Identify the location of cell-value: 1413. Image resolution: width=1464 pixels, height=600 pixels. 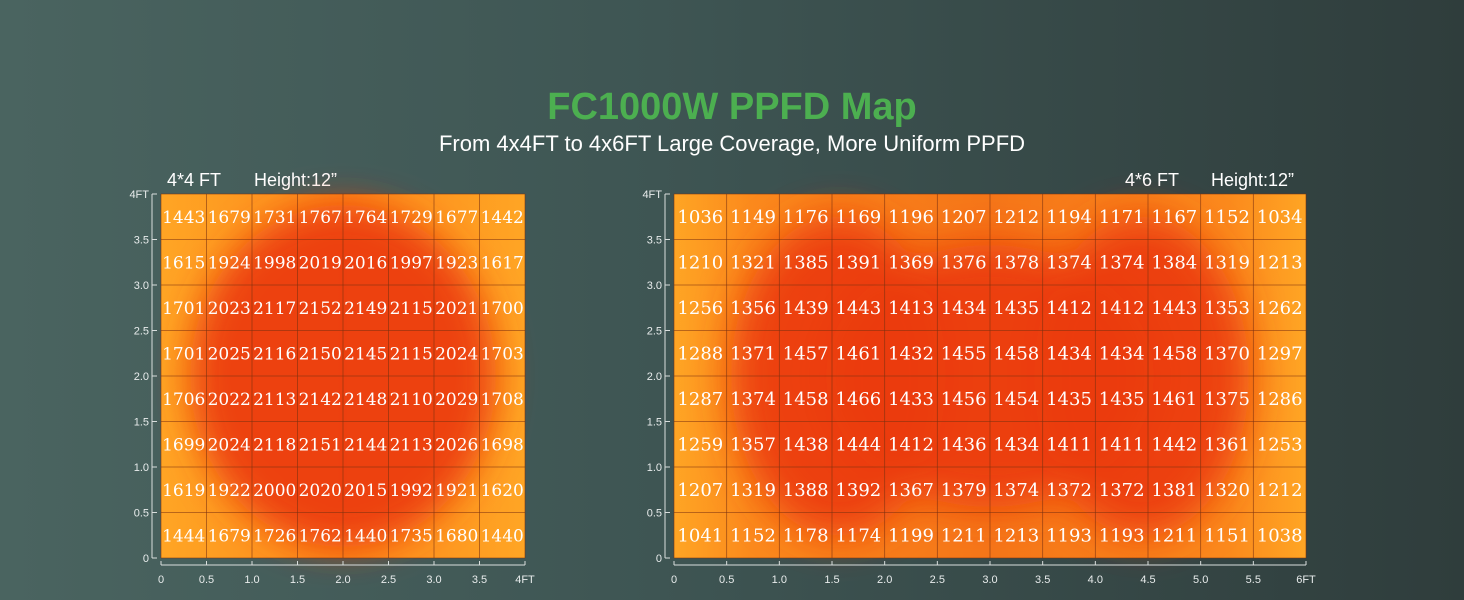
(911, 308).